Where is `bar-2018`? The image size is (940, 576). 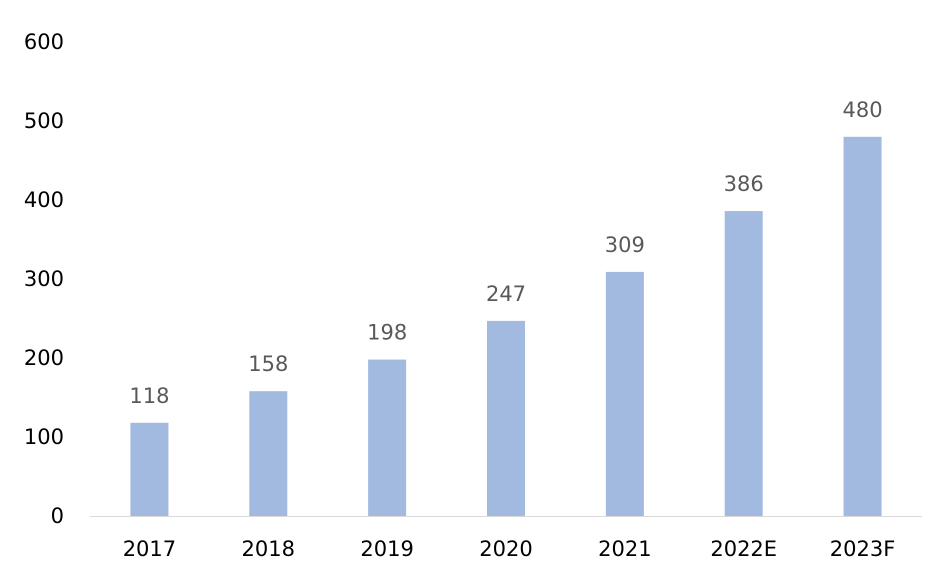 bar-2018 is located at coordinates (268, 453).